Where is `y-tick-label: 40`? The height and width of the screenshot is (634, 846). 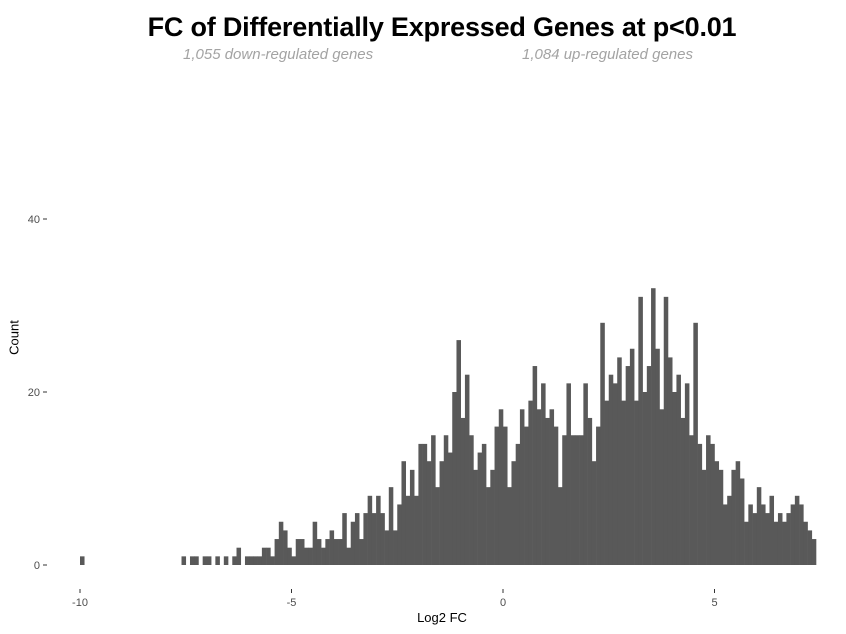 y-tick-label: 40 is located at coordinates (34, 220).